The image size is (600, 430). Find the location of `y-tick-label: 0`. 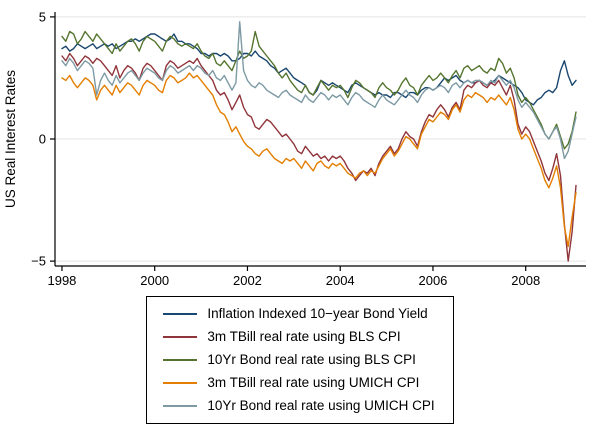

y-tick-label: 0 is located at coordinates (42, 139).